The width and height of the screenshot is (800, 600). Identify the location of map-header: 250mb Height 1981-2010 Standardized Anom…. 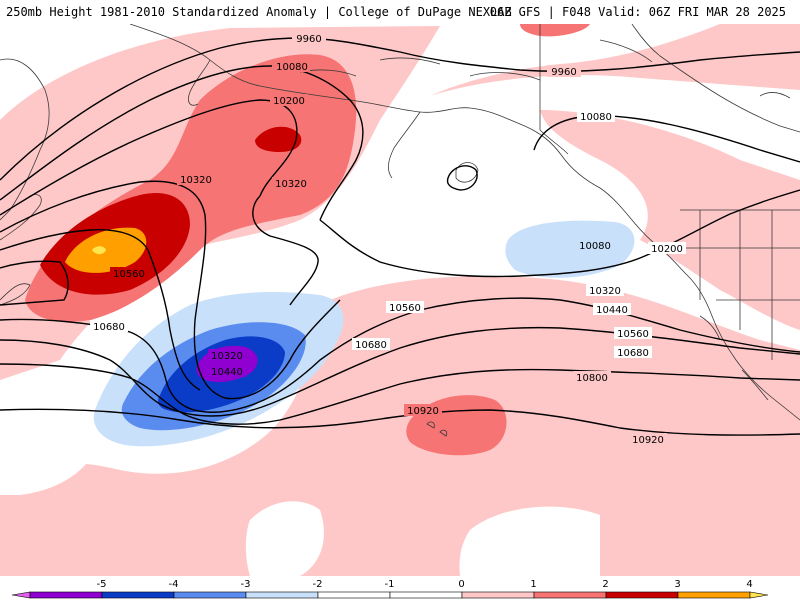
(400, 12).